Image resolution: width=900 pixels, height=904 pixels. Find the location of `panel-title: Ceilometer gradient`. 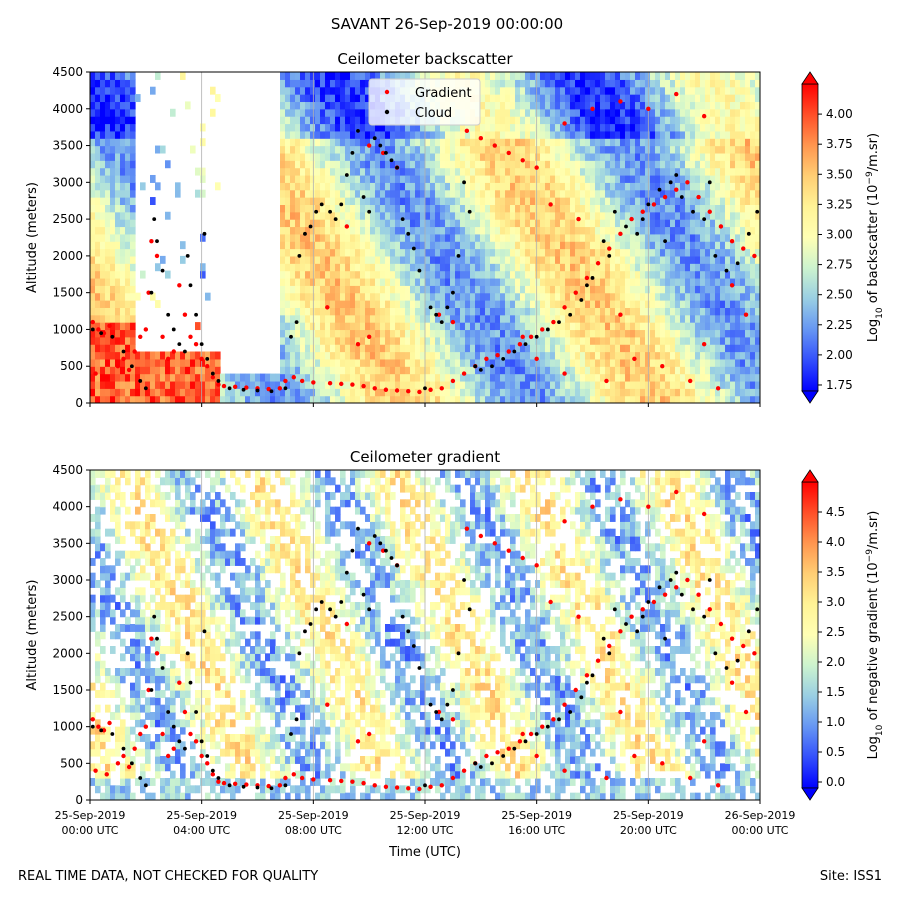

panel-title: Ceilometer gradient is located at coordinates (425, 457).